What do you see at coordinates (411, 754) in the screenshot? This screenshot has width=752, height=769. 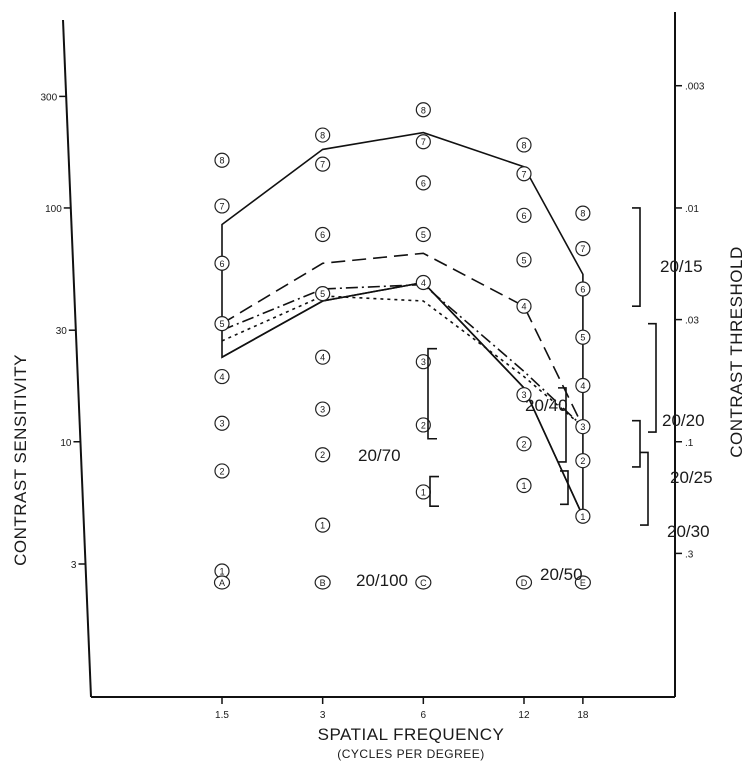 I see `x-axis-subtitle: (CYCLES PER DEGREE)` at bounding box center [411, 754].